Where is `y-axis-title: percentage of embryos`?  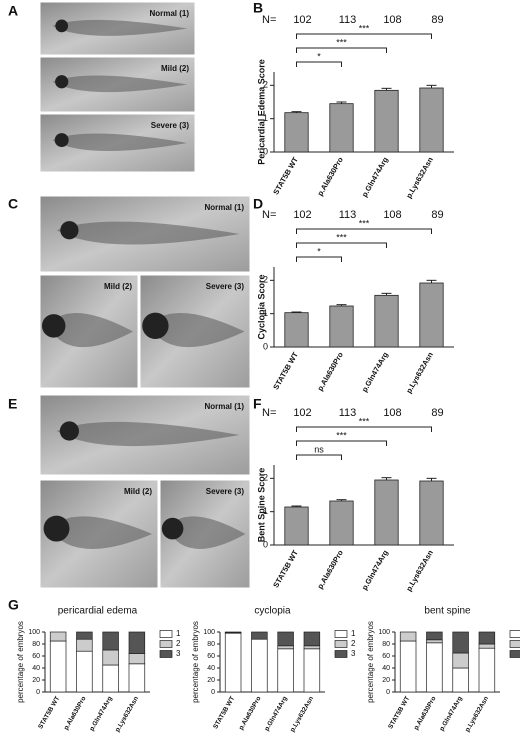 y-axis-title: percentage of embryos is located at coordinates (195, 662).